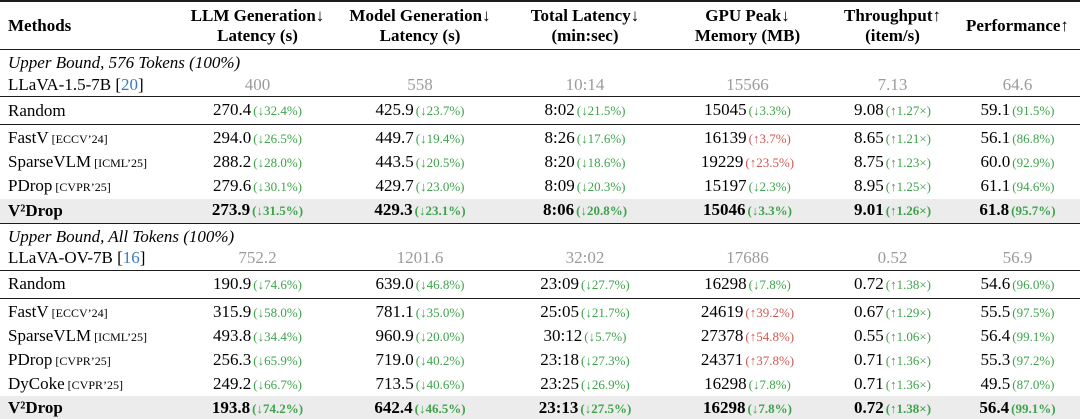 This screenshot has height=419, width=1080. What do you see at coordinates (769, 186) in the screenshot?
I see `delta-note: (↓2.3%)` at bounding box center [769, 186].